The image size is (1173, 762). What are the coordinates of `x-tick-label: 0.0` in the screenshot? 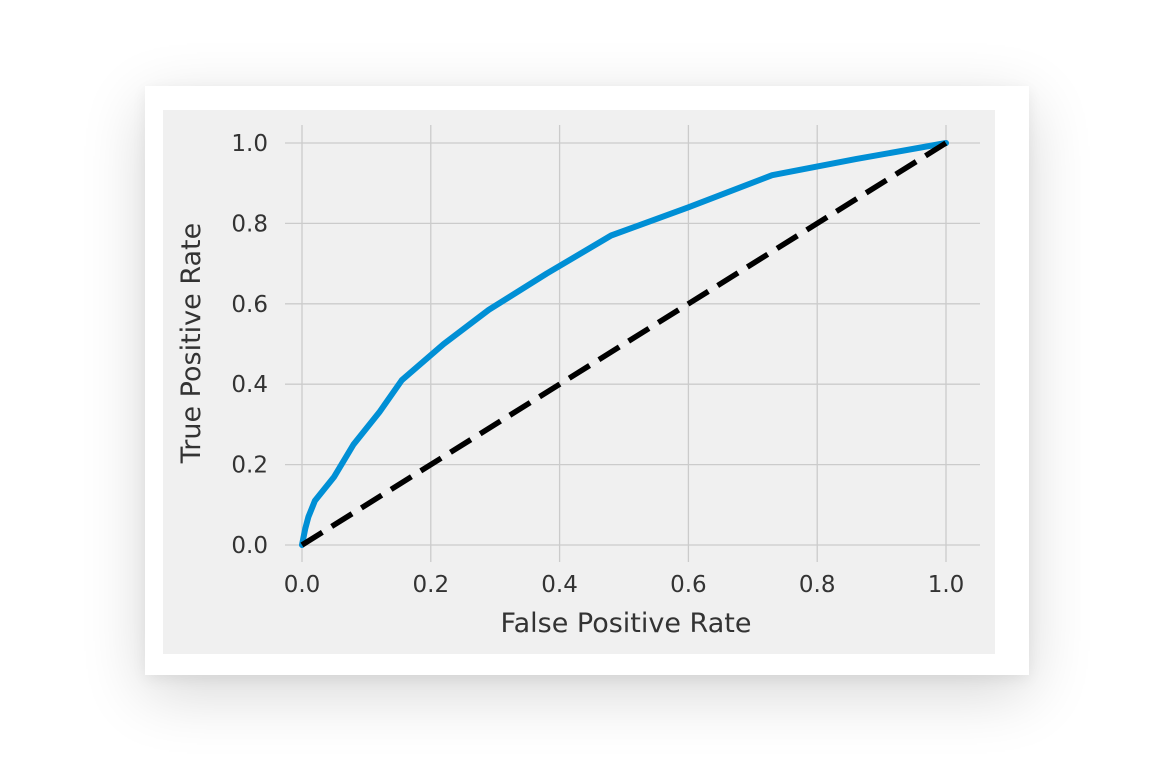 It's located at (302, 585).